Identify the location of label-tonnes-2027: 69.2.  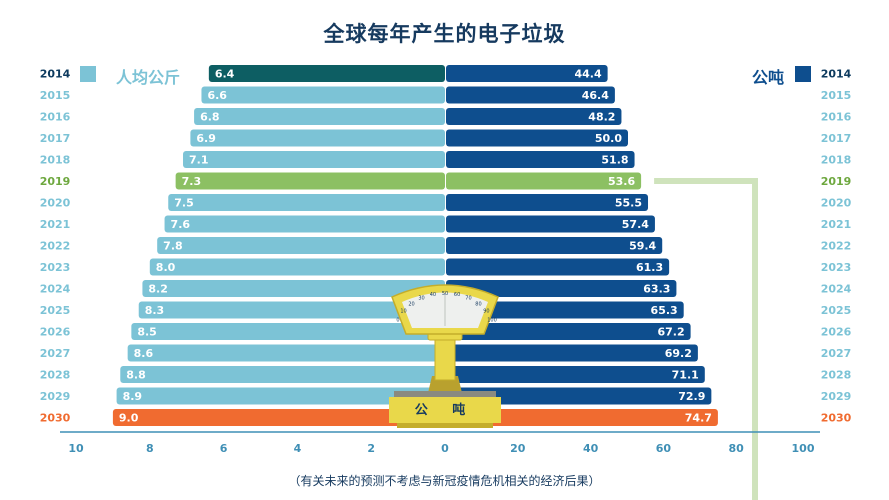
(678, 353).